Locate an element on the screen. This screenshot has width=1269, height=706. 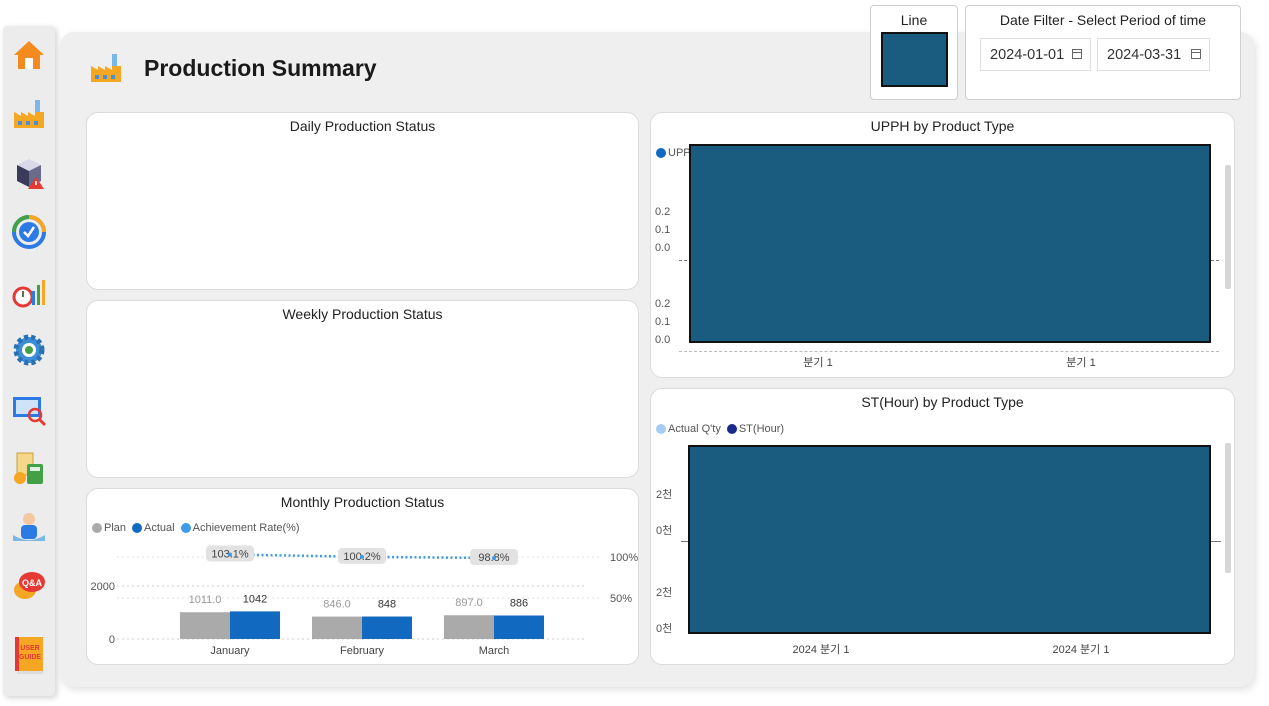
sidebar-item-settings is located at coordinates (29, 350).